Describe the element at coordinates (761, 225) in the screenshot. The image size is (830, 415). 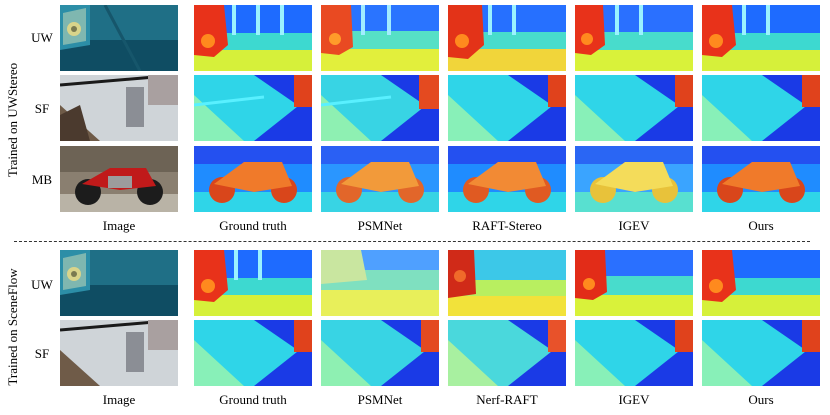
I see `col-label-ours-top: Ours` at that location.